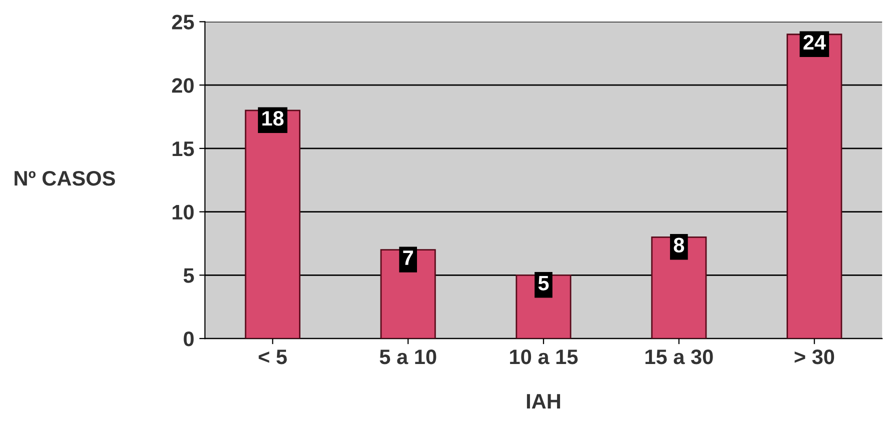 Image resolution: width=891 pixels, height=434 pixels. What do you see at coordinates (543, 283) in the screenshot?
I see `data-label: 5` at bounding box center [543, 283].